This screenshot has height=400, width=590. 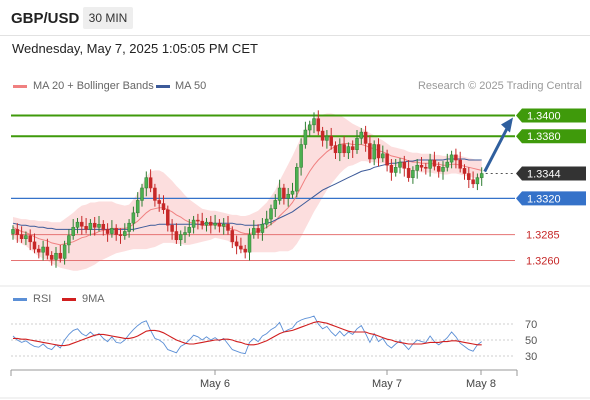 What do you see at coordinates (135, 48) in the screenshot?
I see `timestamp: Wednesday, May 7, 2025 1:05:05 PM CET` at bounding box center [135, 48].